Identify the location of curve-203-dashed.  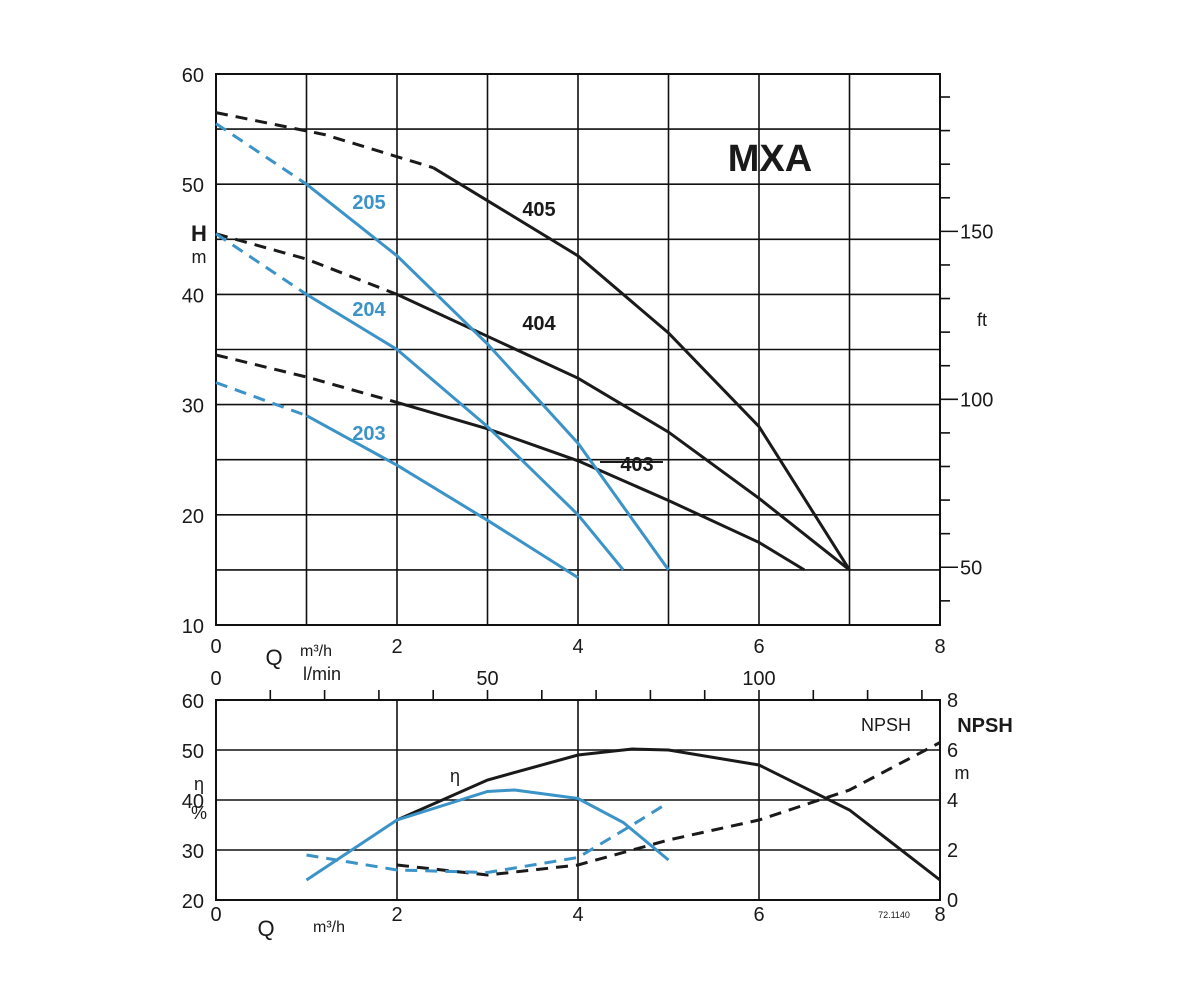
(261, 399).